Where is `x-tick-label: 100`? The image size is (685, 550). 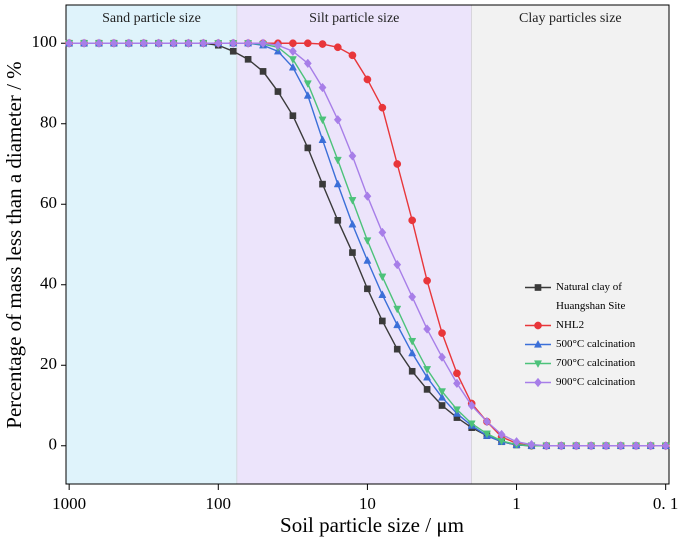
x-tick-label: 100 is located at coordinates (219, 503).